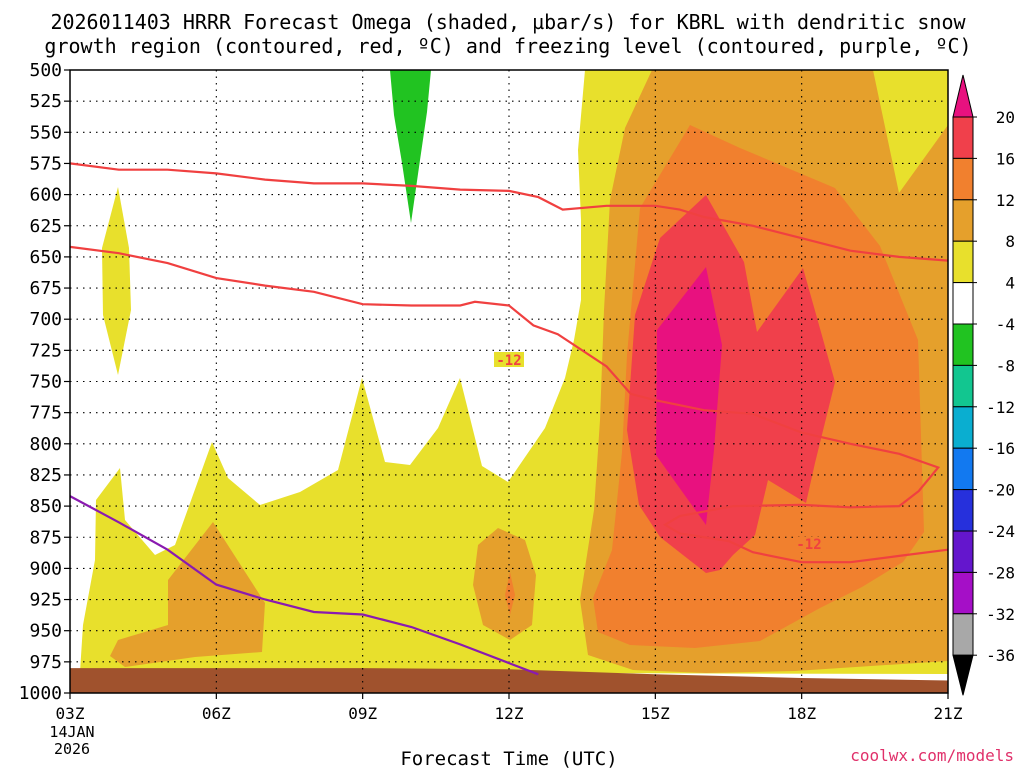  Describe the element at coordinates (45, 662) in the screenshot. I see `y-tick-label: 975` at that location.